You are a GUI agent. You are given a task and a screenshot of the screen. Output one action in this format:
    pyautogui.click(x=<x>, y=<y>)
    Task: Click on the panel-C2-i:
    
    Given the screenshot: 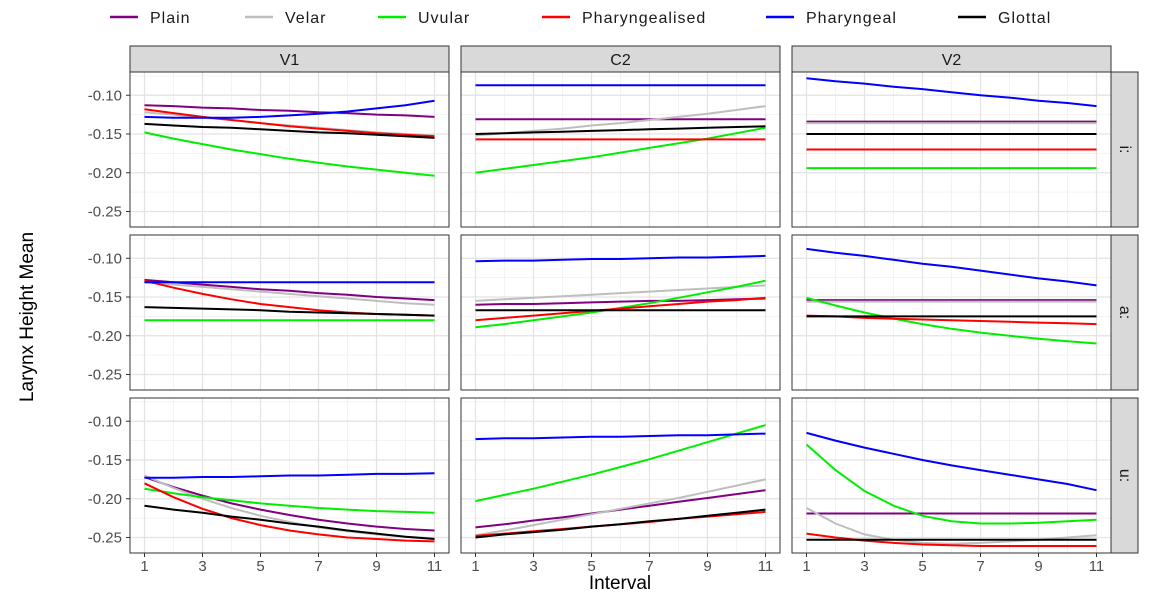 What is the action you would take?
    pyautogui.click(x=620, y=149)
    